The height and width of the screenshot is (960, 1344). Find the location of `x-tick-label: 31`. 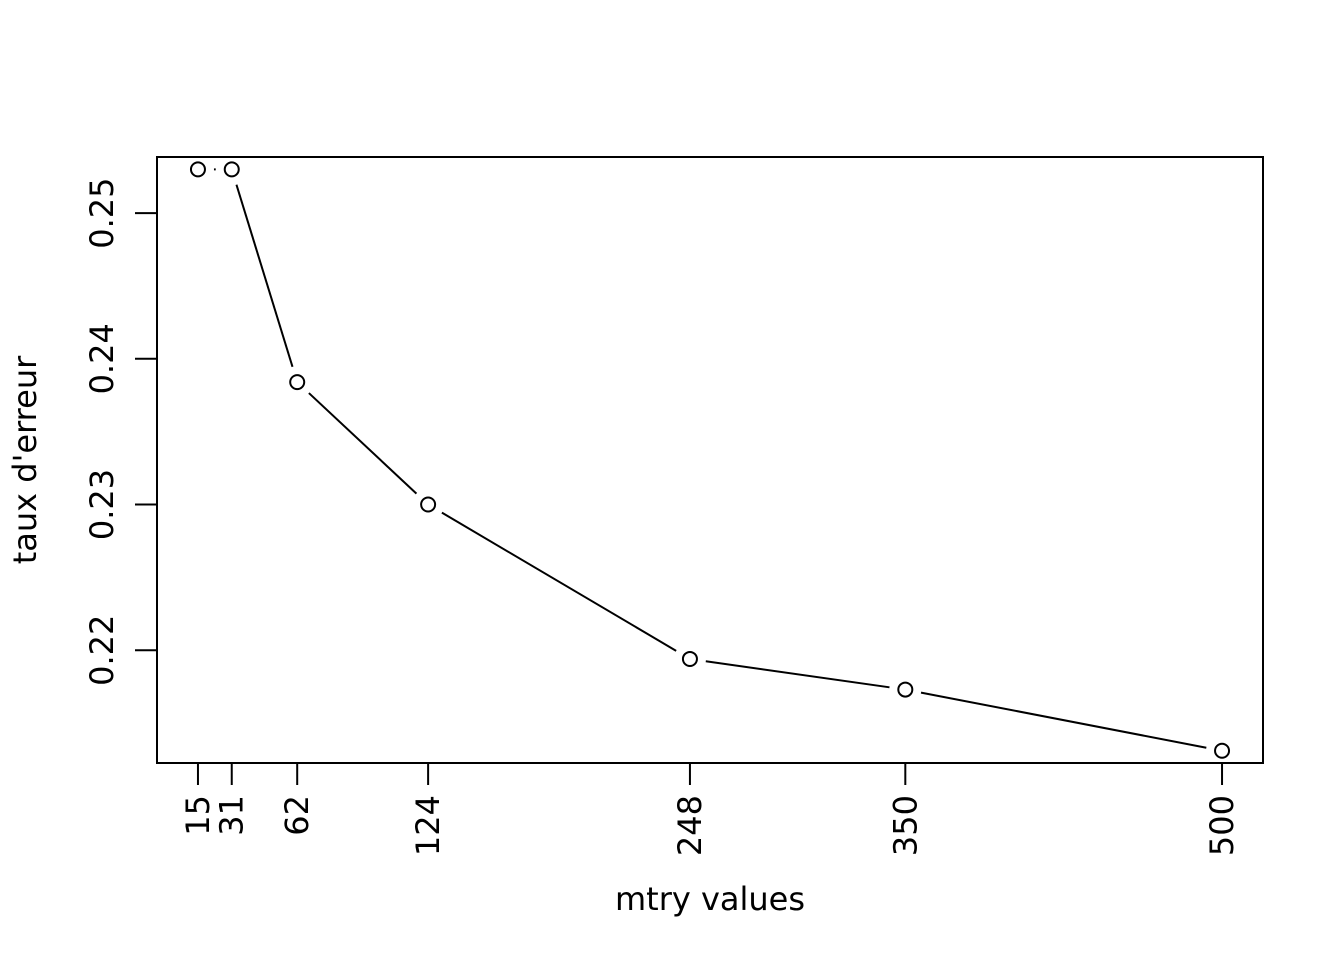

x-tick-label: 31 is located at coordinates (232, 815).